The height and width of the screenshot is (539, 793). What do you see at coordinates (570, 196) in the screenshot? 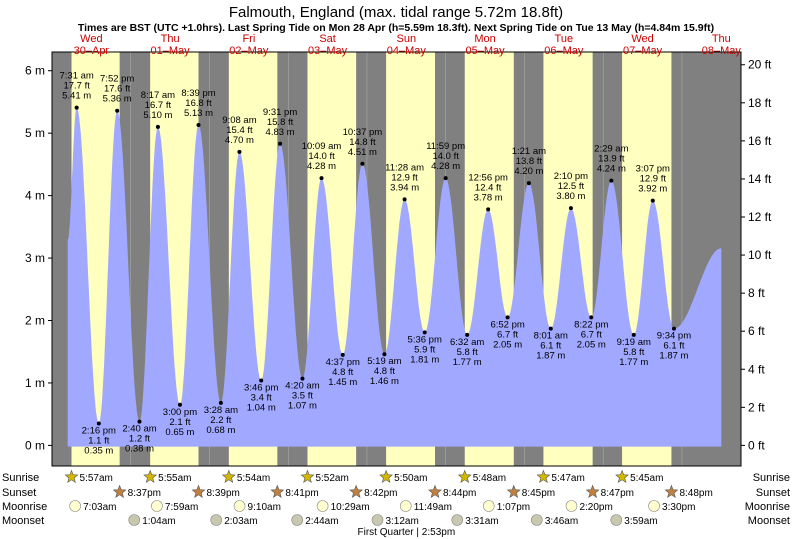
I see `high-tide-label: 3.80 m` at bounding box center [570, 196].